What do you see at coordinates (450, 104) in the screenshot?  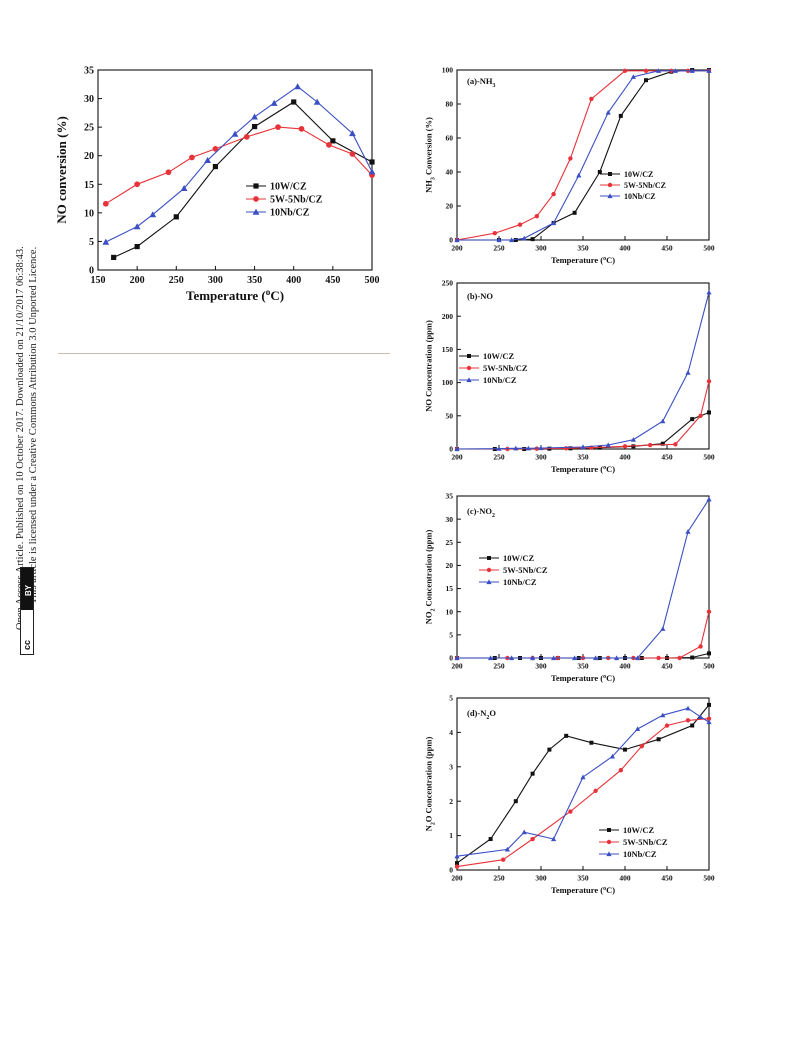 I see `y-tick-label: 80` at bounding box center [450, 104].